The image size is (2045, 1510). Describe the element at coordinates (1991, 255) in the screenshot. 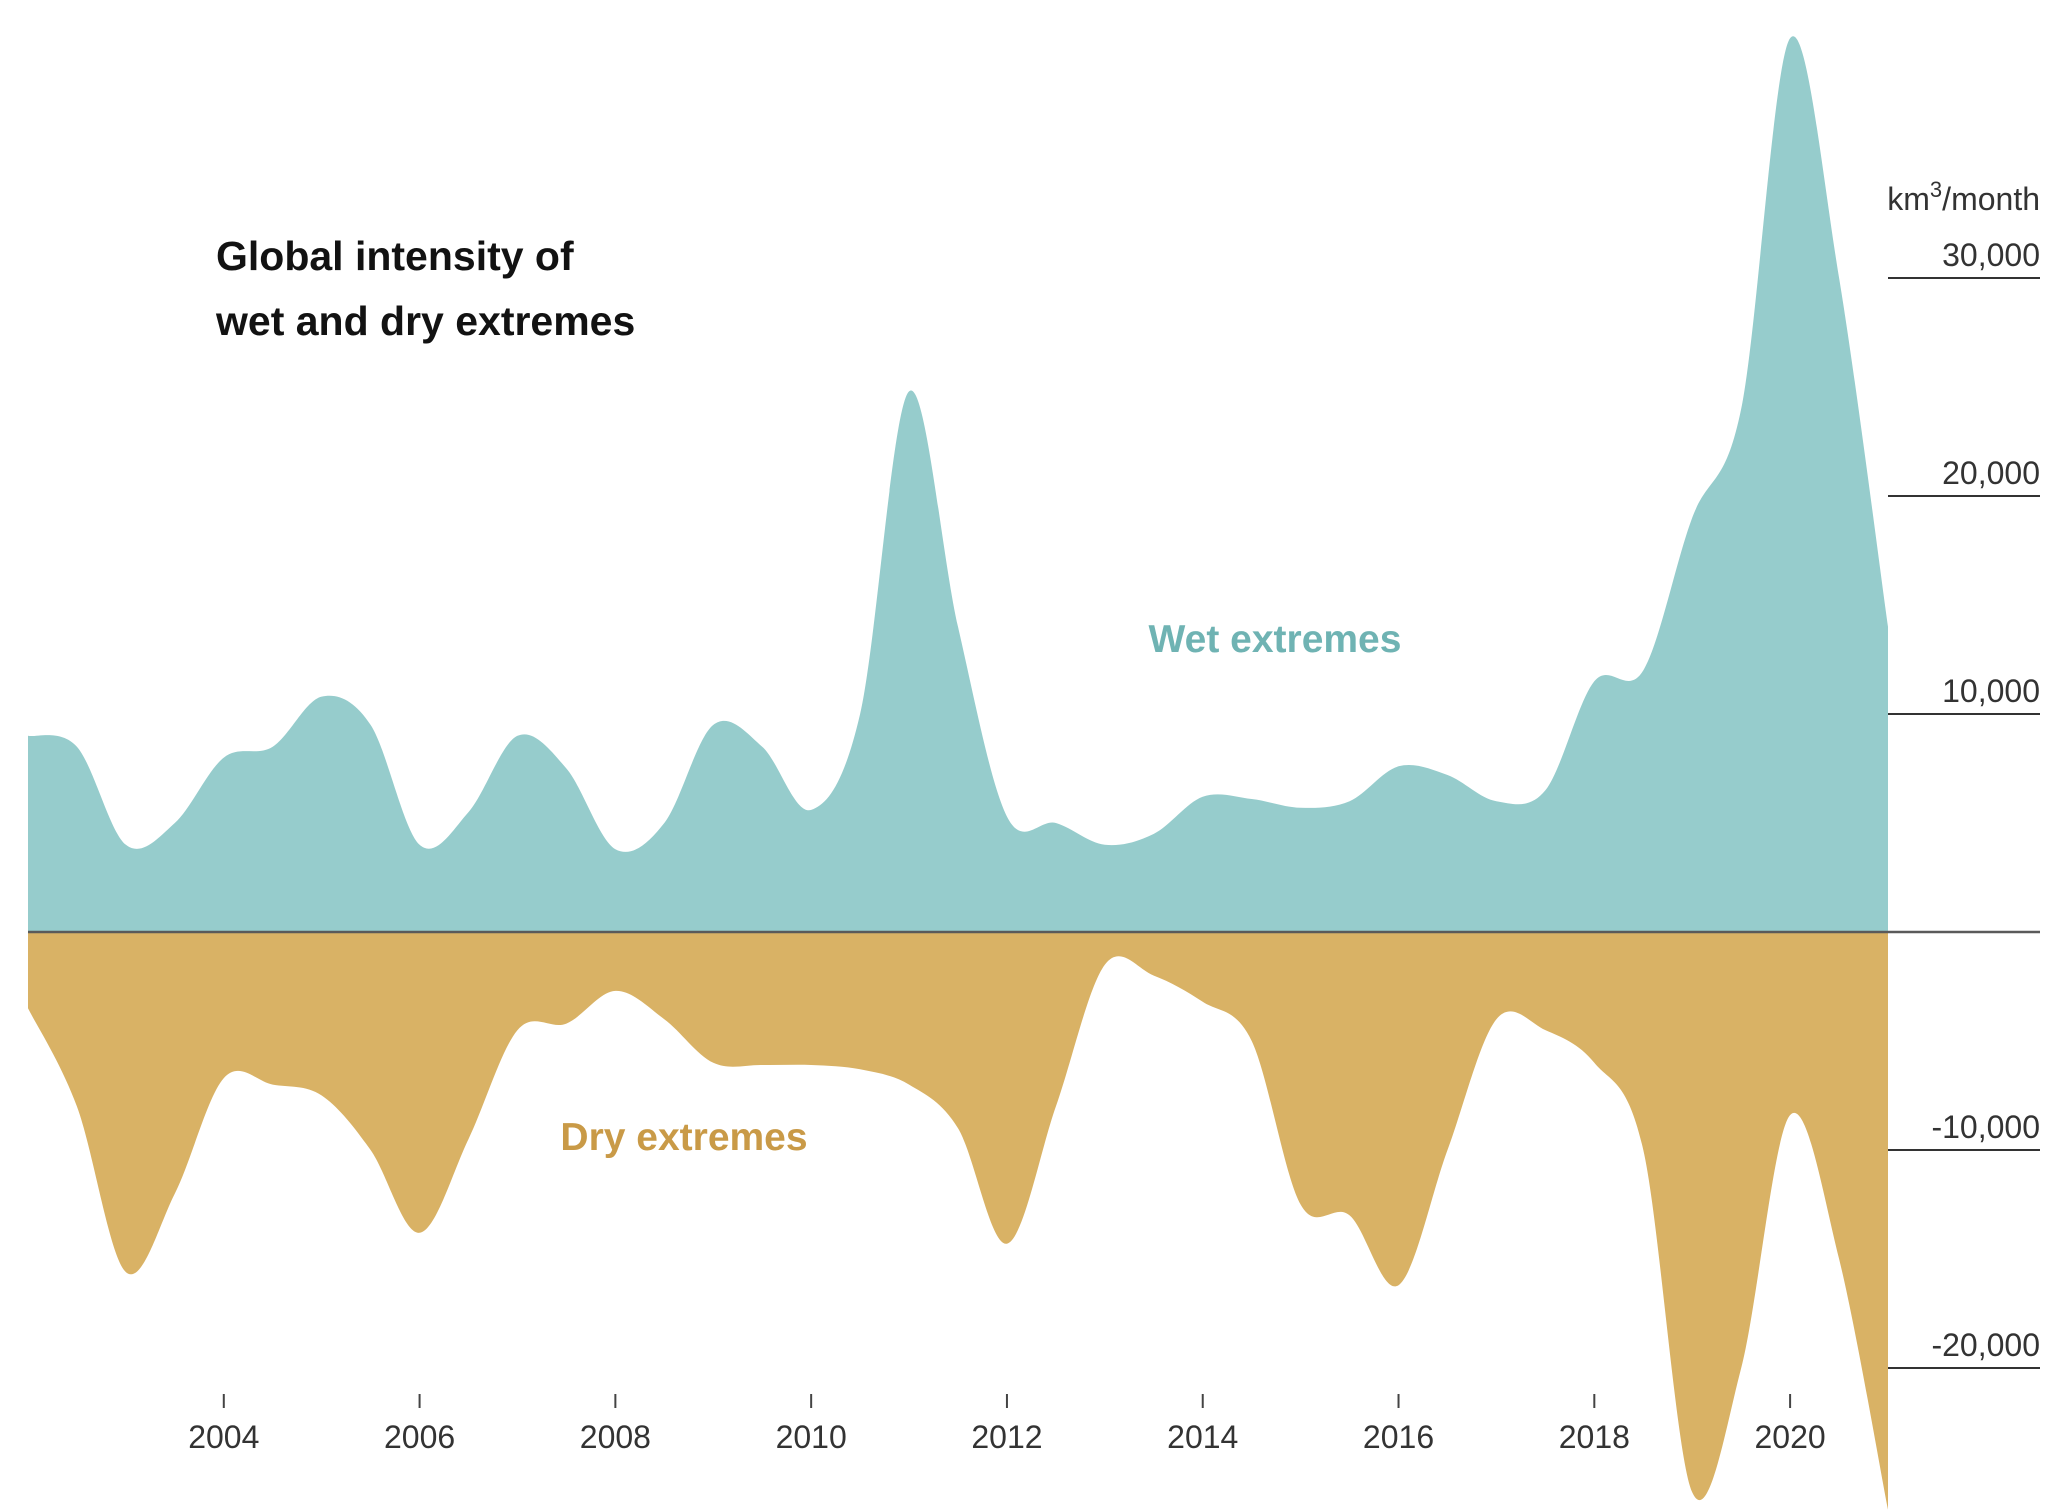

I see `y-tick-label: 30,000` at that location.